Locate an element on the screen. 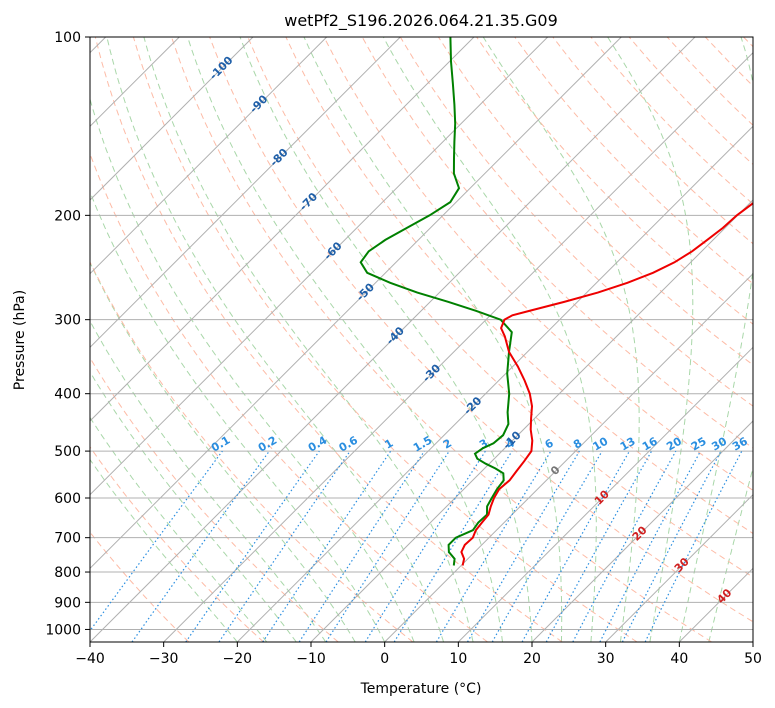  y-tick-label: 400 is located at coordinates (67, 395).